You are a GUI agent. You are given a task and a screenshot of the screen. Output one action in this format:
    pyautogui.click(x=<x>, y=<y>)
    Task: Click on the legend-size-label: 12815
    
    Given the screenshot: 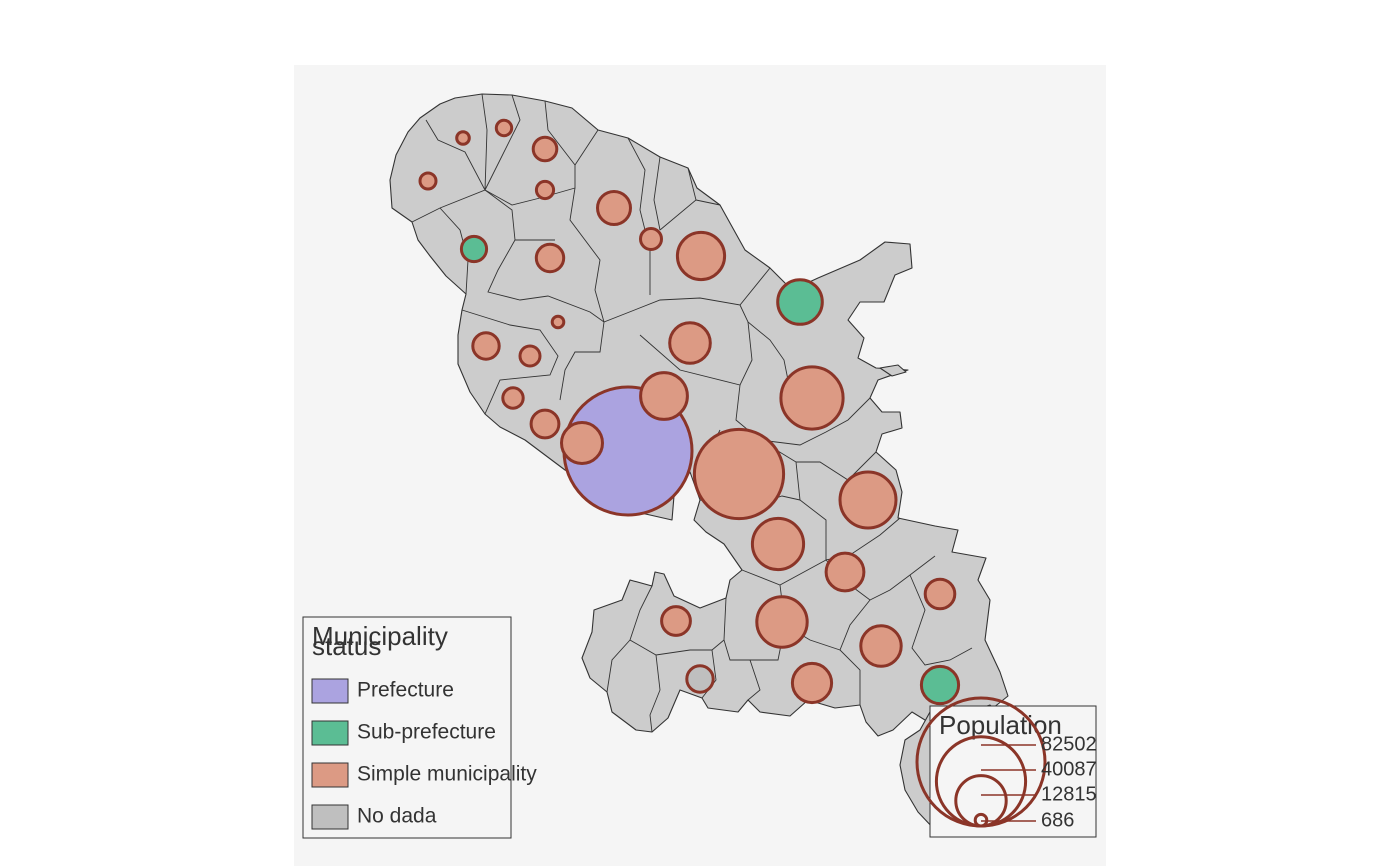 What is the action you would take?
    pyautogui.click(x=1069, y=794)
    